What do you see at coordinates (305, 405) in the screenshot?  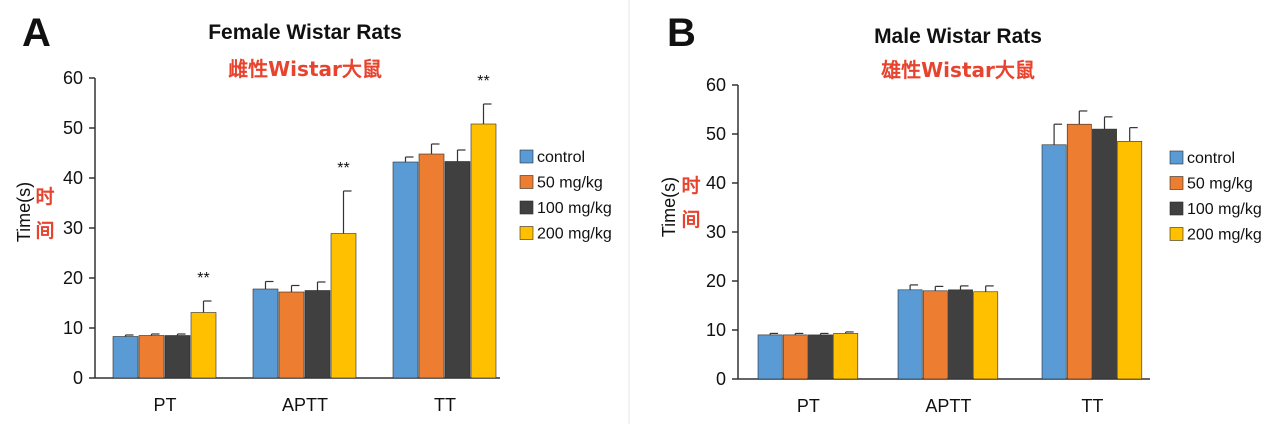 I see `panel-a-x-tick-label: APTT` at bounding box center [305, 405].